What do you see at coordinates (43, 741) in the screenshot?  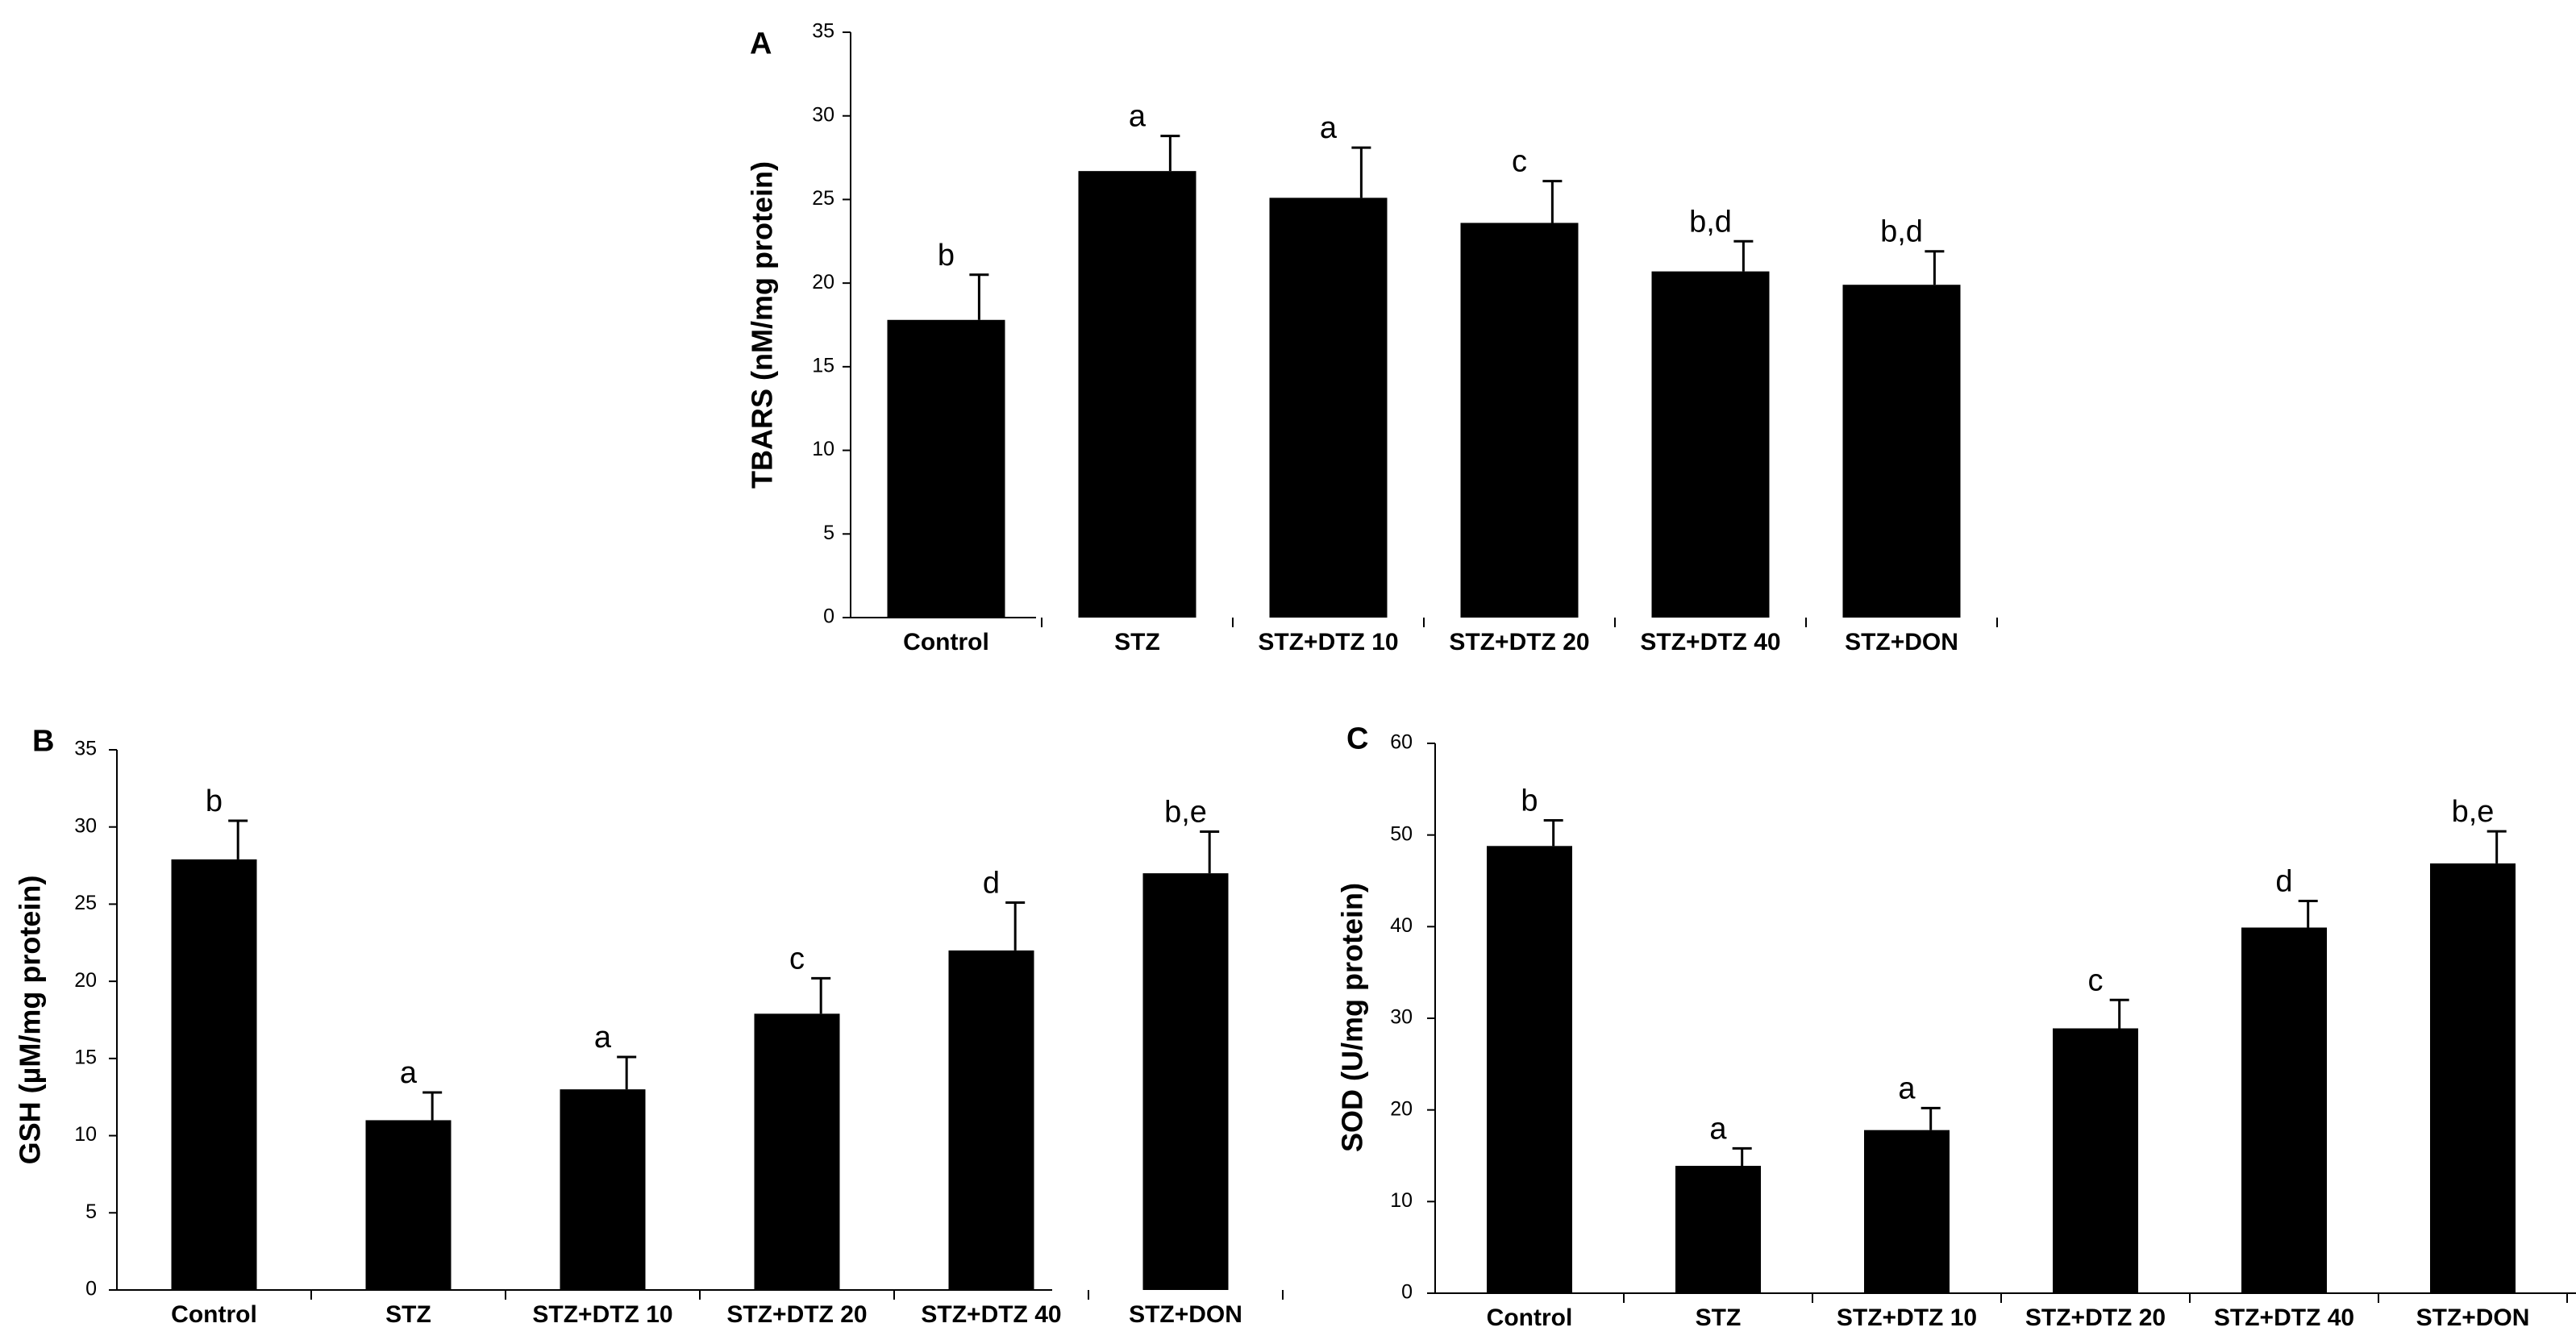 I see `panel-label: B` at bounding box center [43, 741].